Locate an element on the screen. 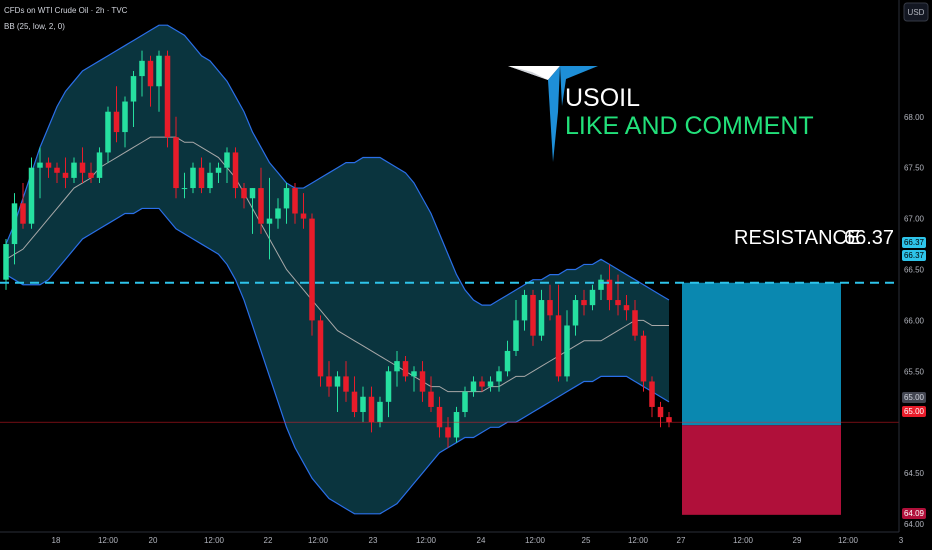 This screenshot has height=550, width=932. like-comment-subtitle: LIKE AND COMMENT is located at coordinates (689, 126).